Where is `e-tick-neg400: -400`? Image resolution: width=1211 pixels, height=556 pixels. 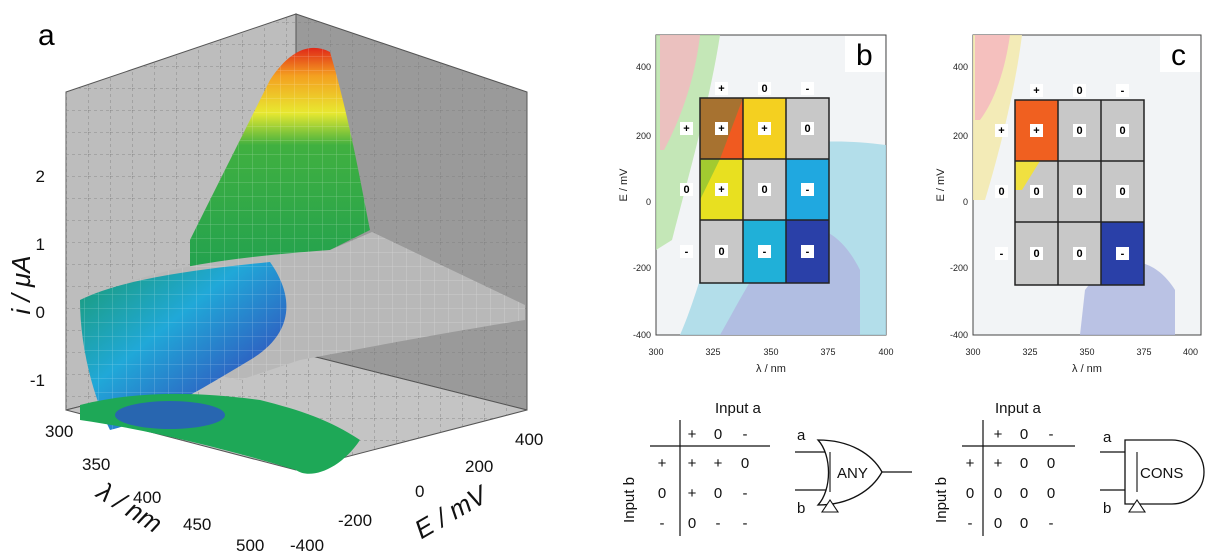 e-tick-neg400: -400 is located at coordinates (307, 543).